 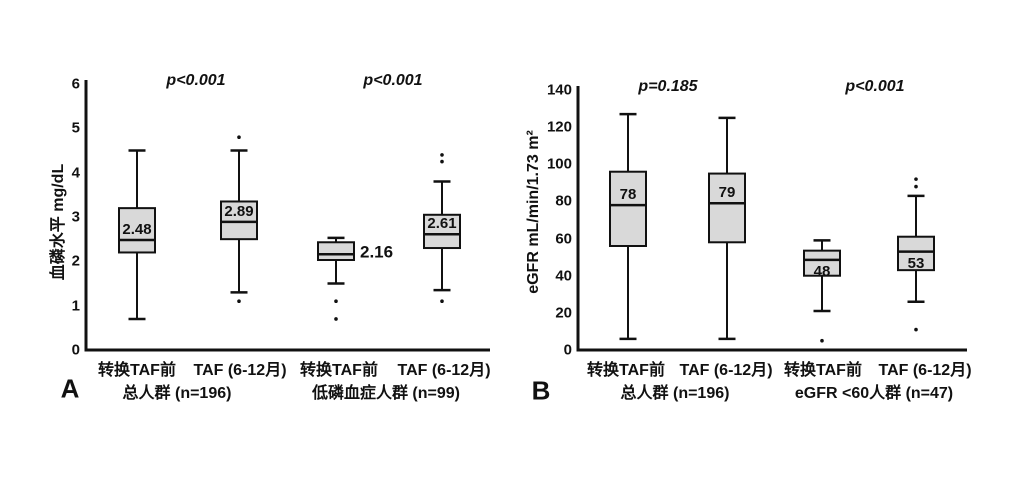 I want to click on y-axis-title-egfr: eGFR mL/min/1.73 m², so click(x=533, y=212).